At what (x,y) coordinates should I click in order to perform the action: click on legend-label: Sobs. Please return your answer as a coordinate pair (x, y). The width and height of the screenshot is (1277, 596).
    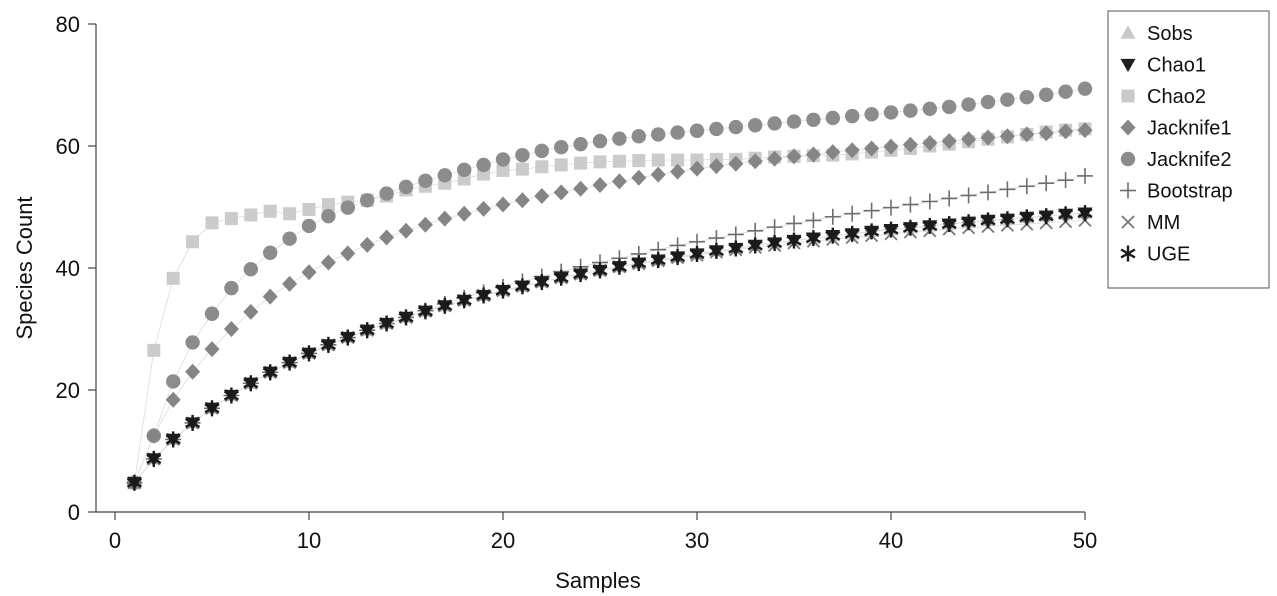
    Looking at the image, I should click on (1170, 34).